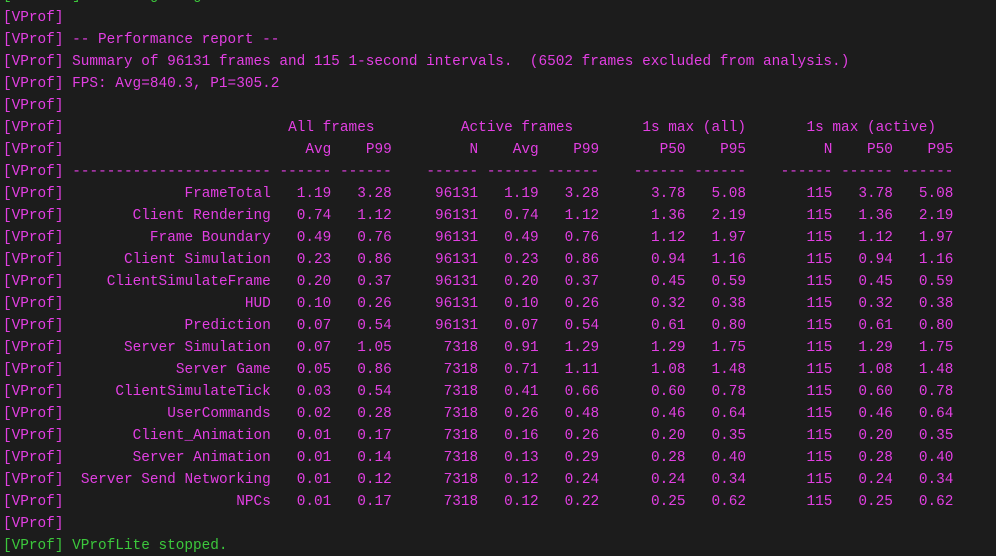 This screenshot has width=996, height=556. What do you see at coordinates (668, 304) in the screenshot?
I see `cell: 0.32` at bounding box center [668, 304].